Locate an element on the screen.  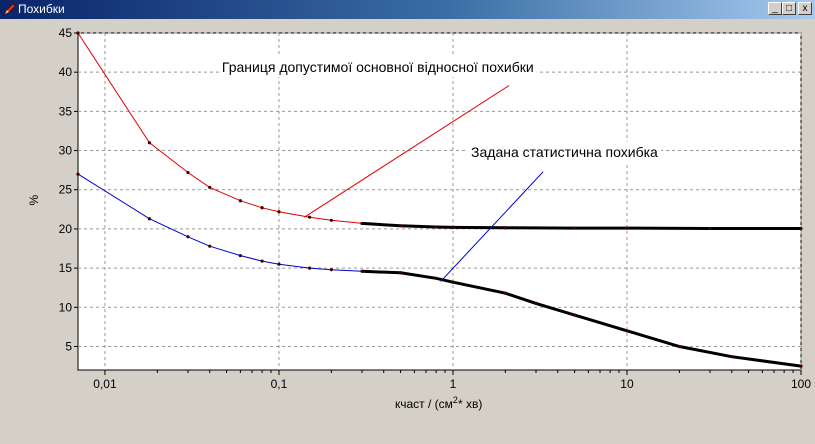
maximize-icon: □ is located at coordinates (789, 8).